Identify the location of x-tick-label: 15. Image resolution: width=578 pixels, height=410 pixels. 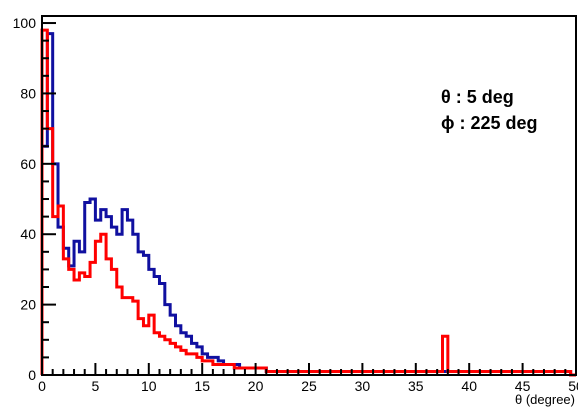
(202, 386).